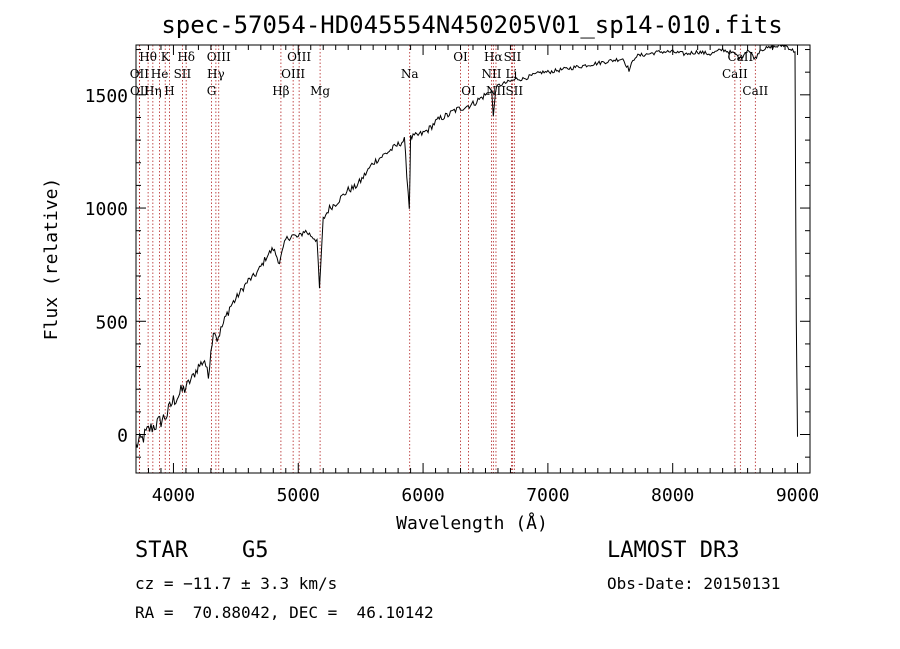 The image size is (900, 649). Describe the element at coordinates (797, 495) in the screenshot. I see `x-tick-label: 9000` at that location.